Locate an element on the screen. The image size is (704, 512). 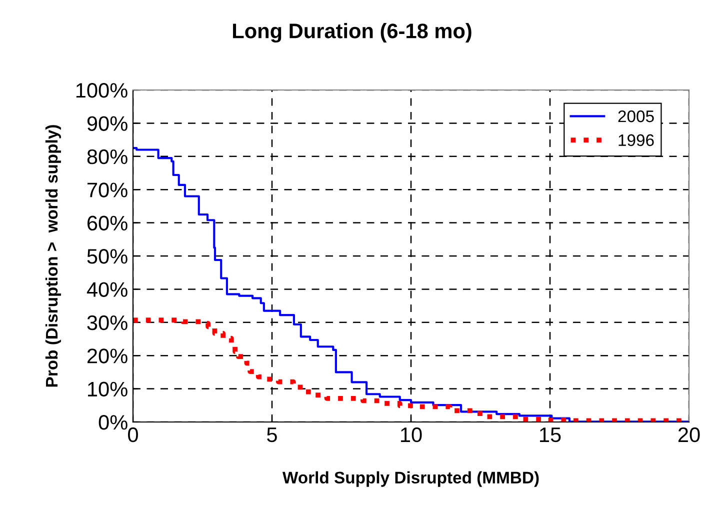
y-tick-label: 70% is located at coordinates (108, 190).